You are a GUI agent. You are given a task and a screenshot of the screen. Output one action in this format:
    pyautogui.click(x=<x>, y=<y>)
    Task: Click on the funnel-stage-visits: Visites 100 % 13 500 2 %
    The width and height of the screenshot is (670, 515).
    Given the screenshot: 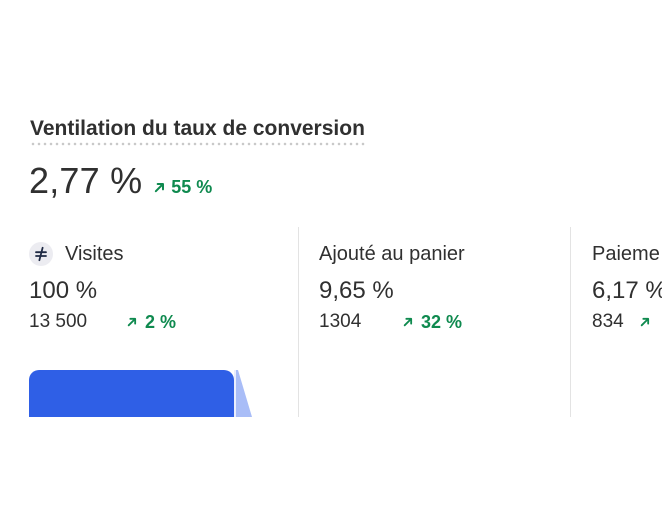 What is the action you would take?
    pyautogui.click(x=163, y=322)
    